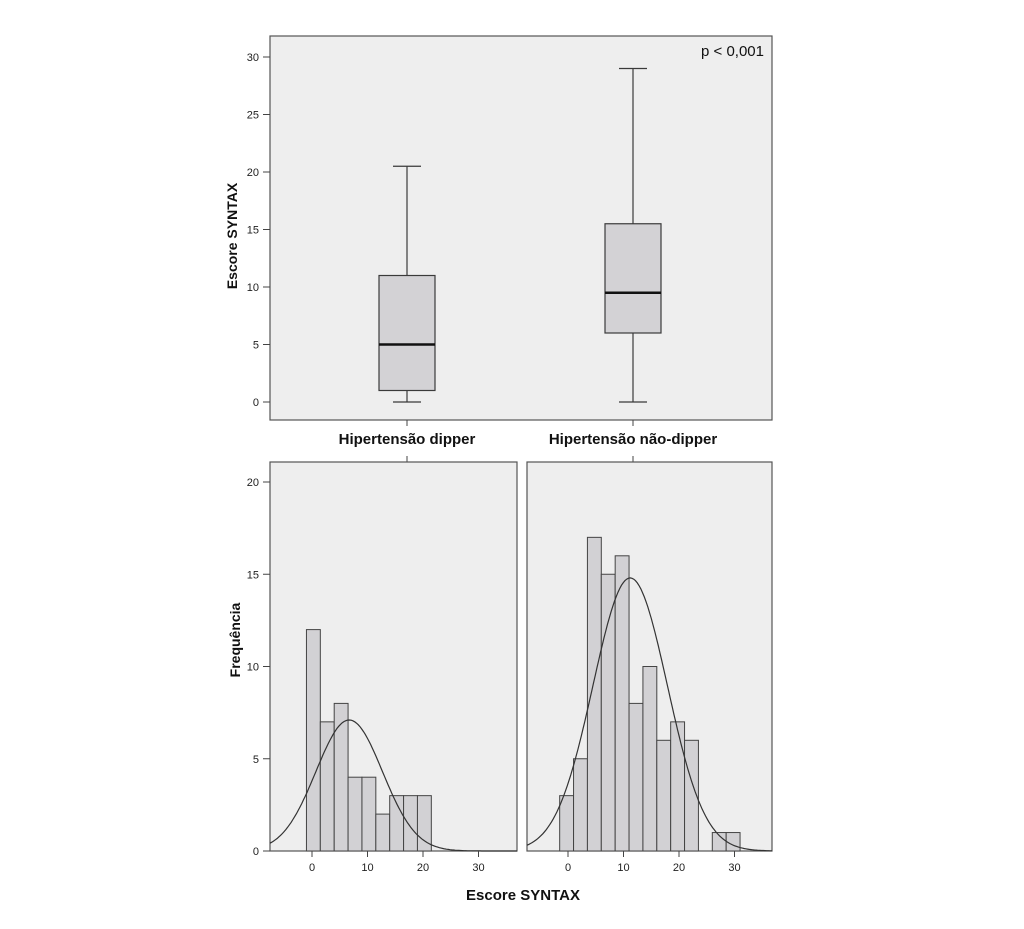  Describe the element at coordinates (368, 740) in the screenshot. I see `histogram-dipper-bars` at that location.